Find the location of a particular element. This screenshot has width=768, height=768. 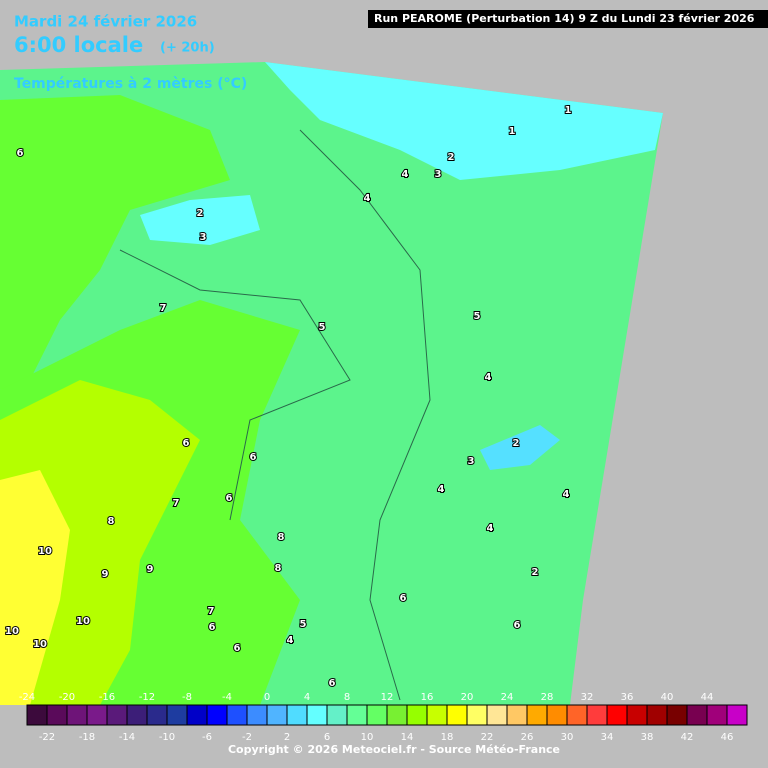

offset: (+ 20h) is located at coordinates (187, 48).